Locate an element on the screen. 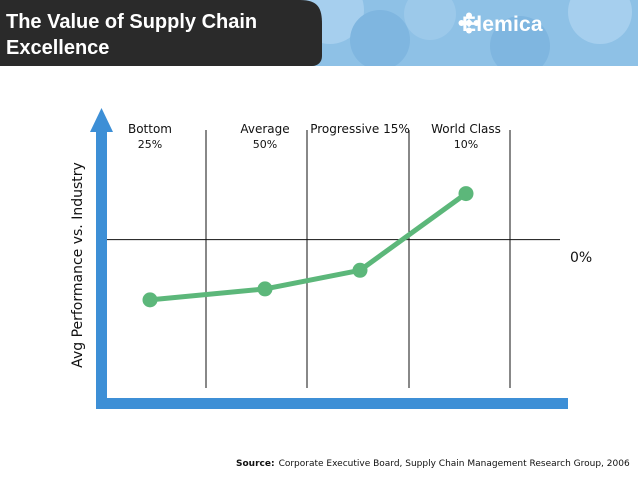  column-share: 10% is located at coordinates (466, 144).